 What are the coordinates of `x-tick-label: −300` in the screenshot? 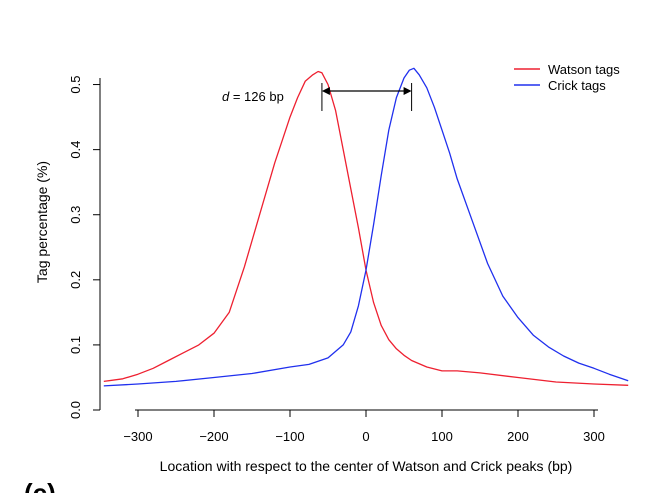 It's located at (137, 436).